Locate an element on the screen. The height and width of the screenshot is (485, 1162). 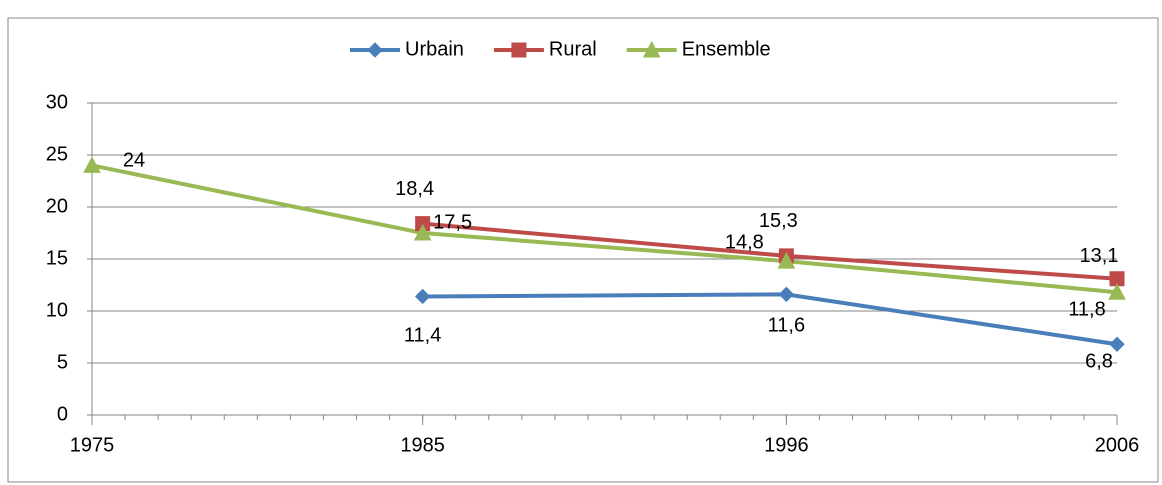
data-label: 11,6 is located at coordinates (786, 326).